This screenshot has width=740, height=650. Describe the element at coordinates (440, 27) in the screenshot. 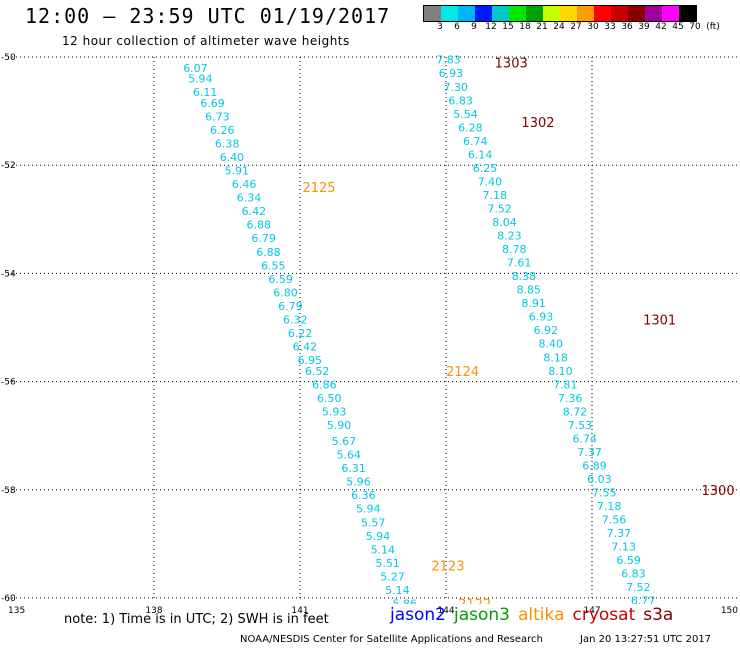

I see `color-scale-label: 3` at that location.